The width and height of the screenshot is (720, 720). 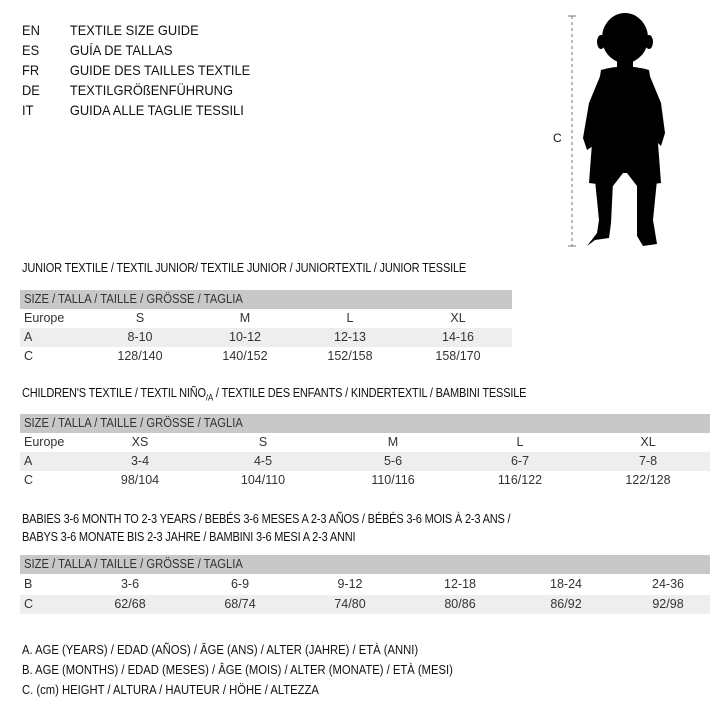 I want to click on table-row: A 3-4 4-5 5-6 6-7 7-8, so click(x=365, y=461).